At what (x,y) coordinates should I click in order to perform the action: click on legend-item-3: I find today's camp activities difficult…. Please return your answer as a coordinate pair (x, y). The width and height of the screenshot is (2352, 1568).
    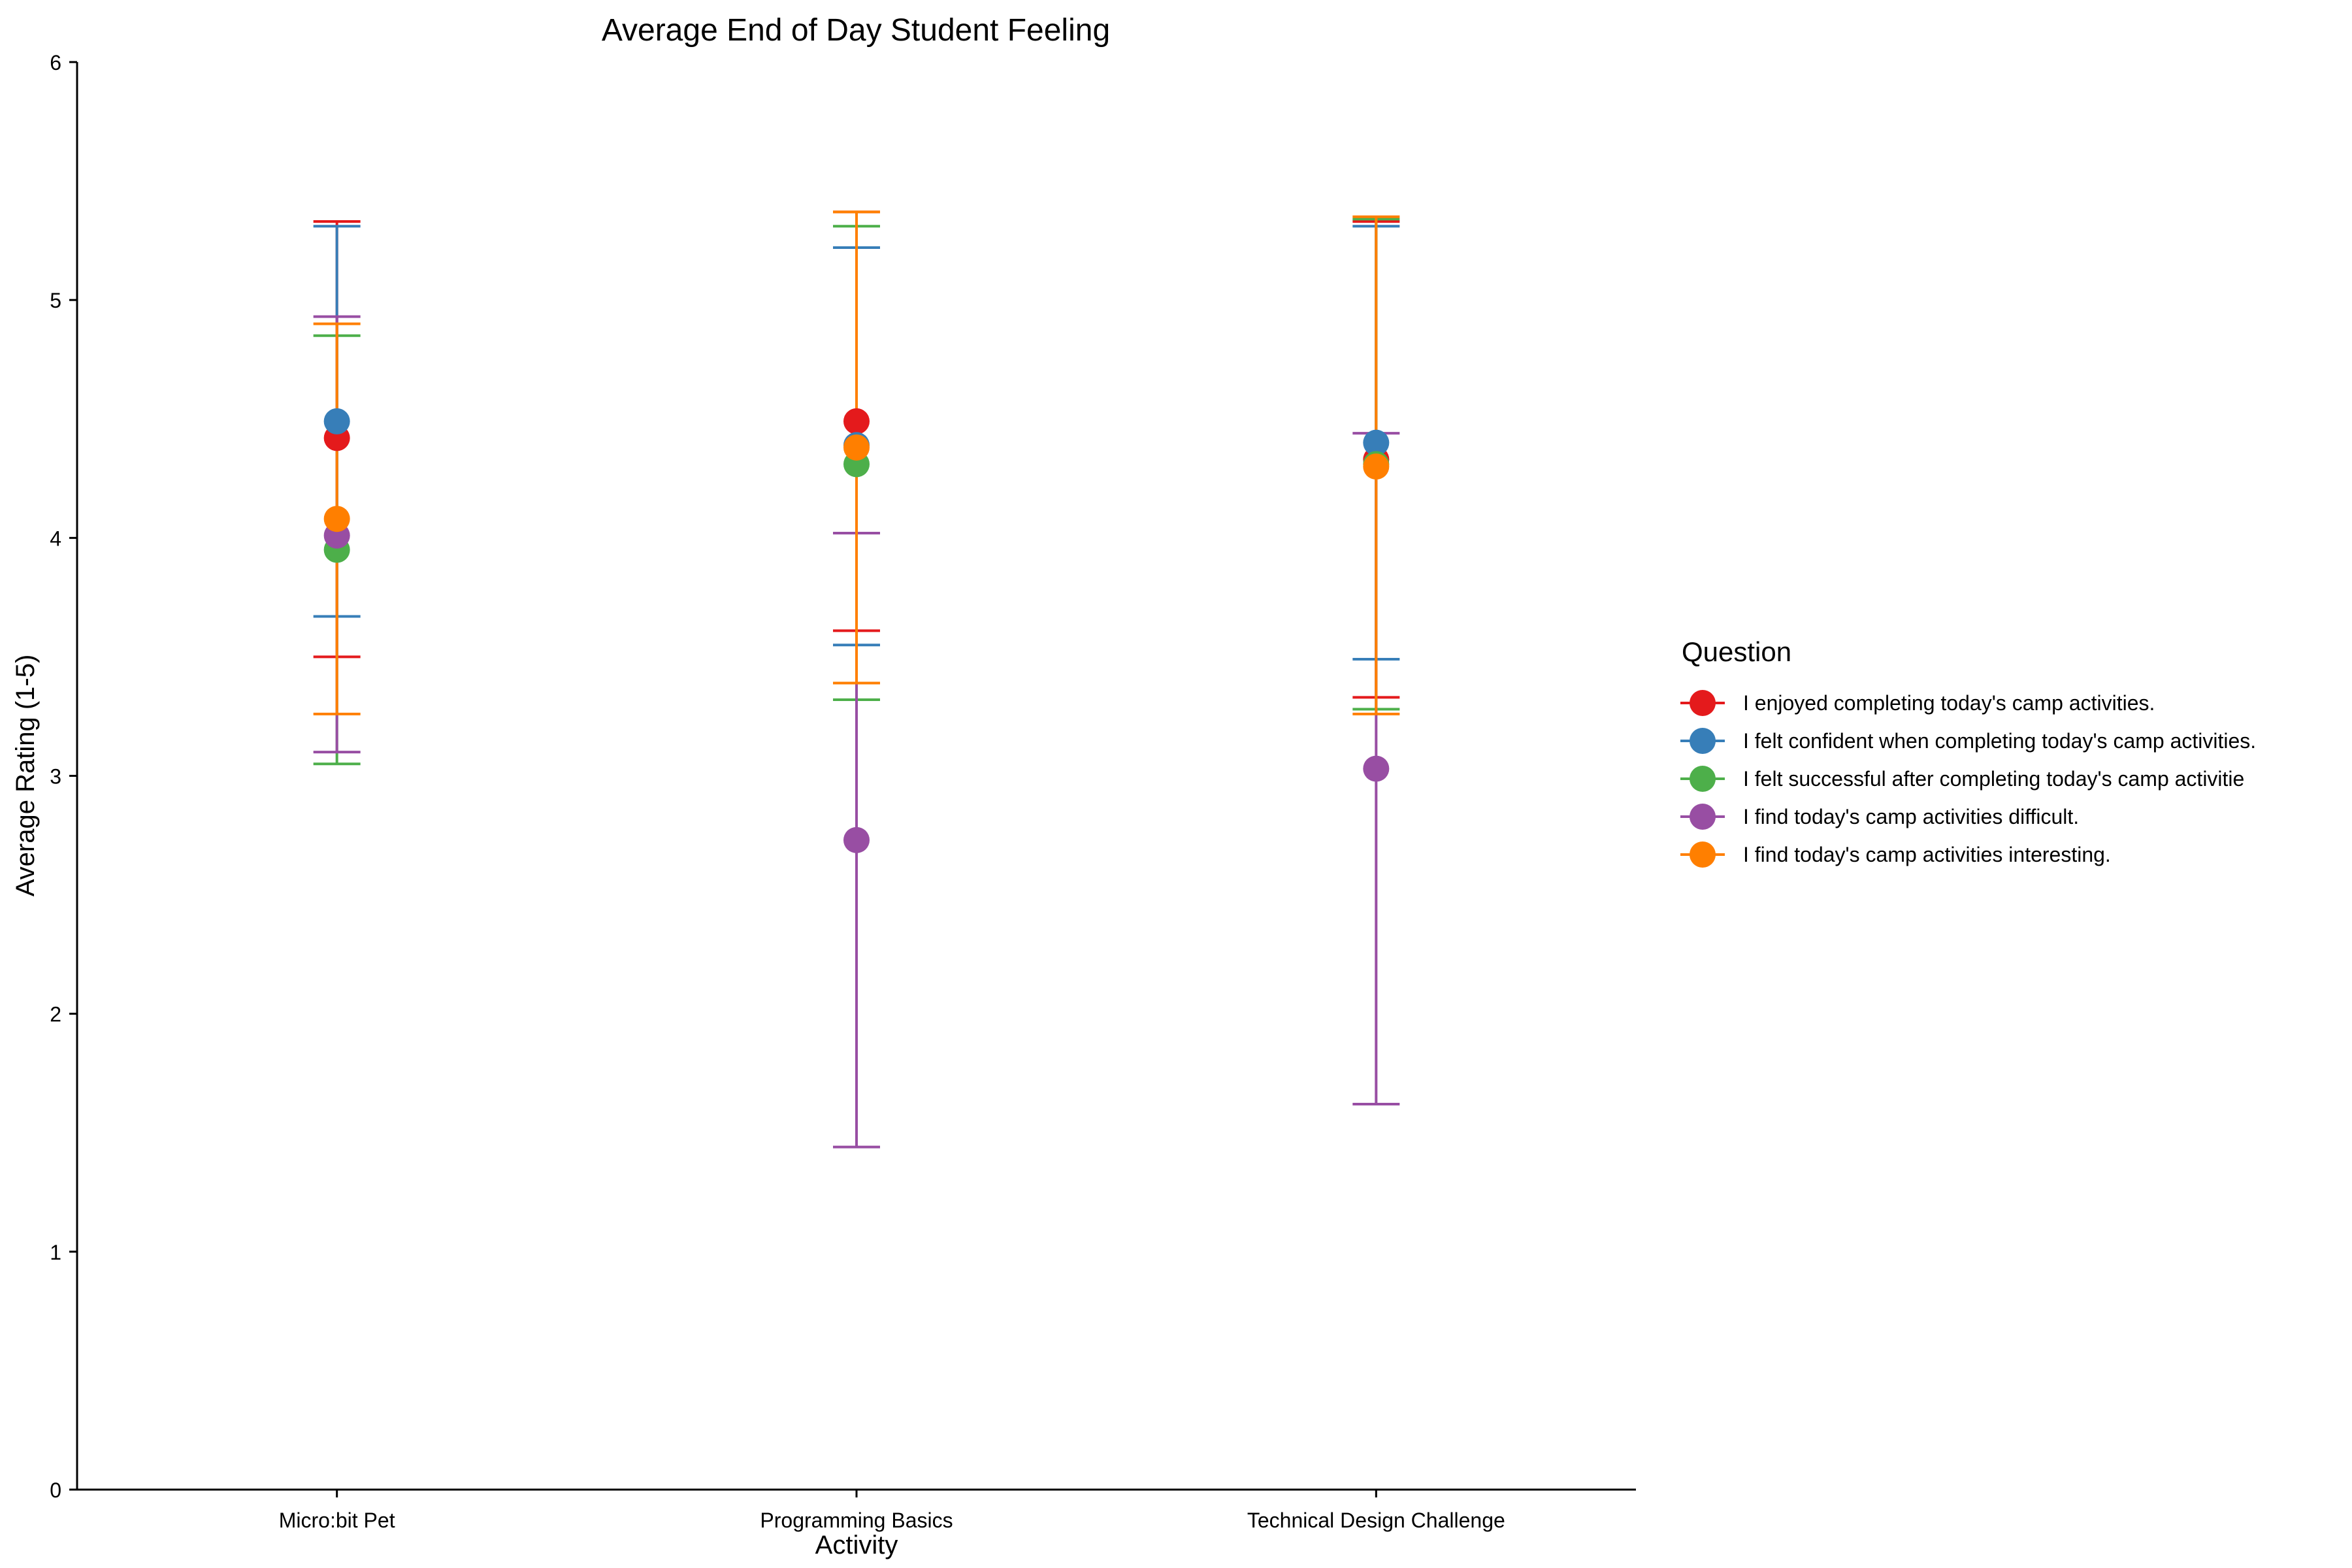
    Looking at the image, I should click on (1879, 817).